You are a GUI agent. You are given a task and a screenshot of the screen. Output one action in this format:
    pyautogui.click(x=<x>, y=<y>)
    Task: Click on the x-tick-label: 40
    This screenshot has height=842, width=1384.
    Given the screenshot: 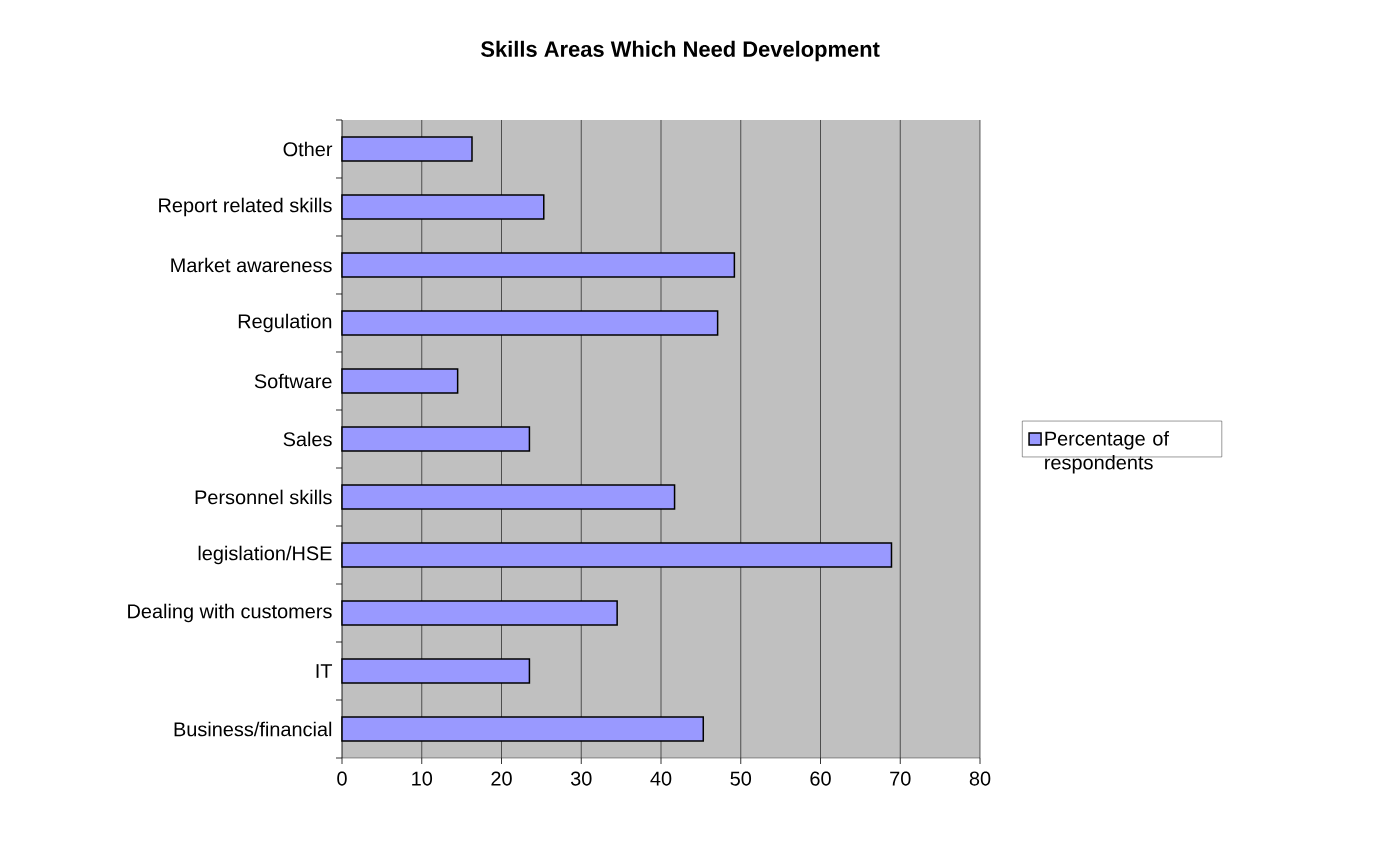 What is the action you would take?
    pyautogui.click(x=661, y=778)
    